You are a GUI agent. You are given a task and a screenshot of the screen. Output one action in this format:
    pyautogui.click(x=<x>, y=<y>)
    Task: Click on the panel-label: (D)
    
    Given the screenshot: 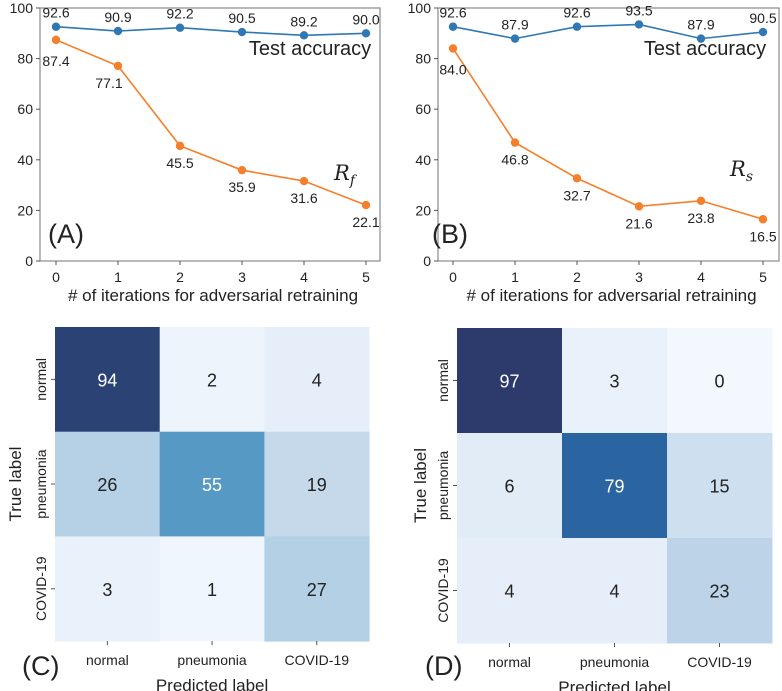 What is the action you would take?
    pyautogui.click(x=443, y=666)
    